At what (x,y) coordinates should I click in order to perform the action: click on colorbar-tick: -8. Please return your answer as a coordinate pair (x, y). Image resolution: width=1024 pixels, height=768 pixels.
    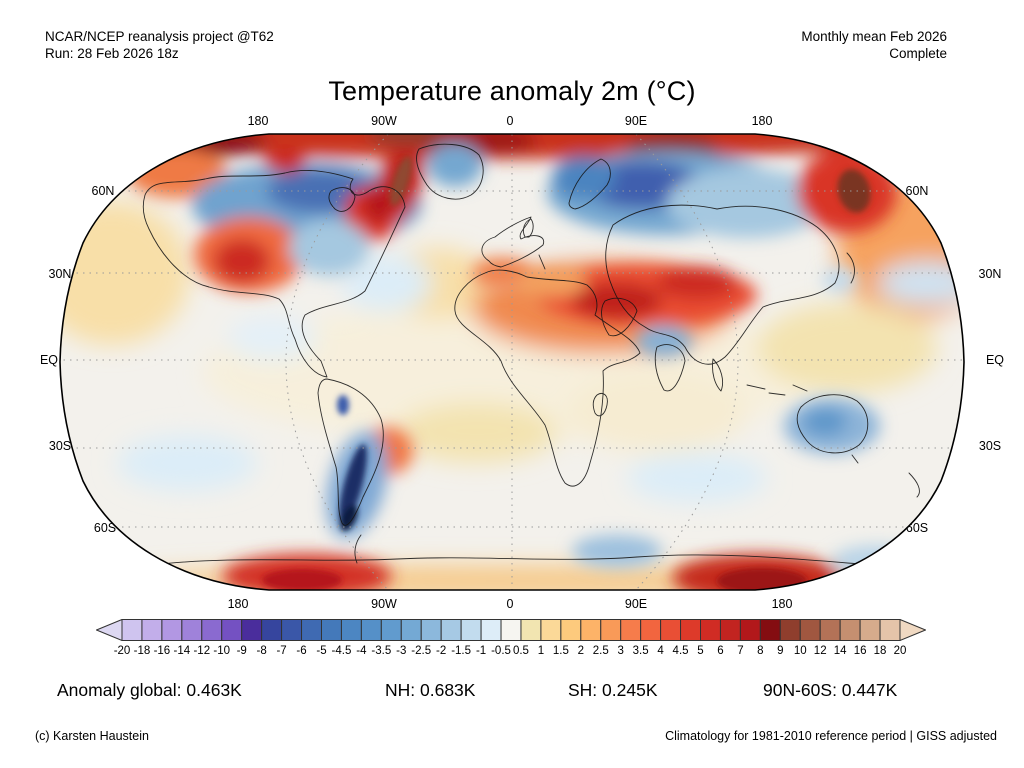
    Looking at the image, I should click on (261, 651).